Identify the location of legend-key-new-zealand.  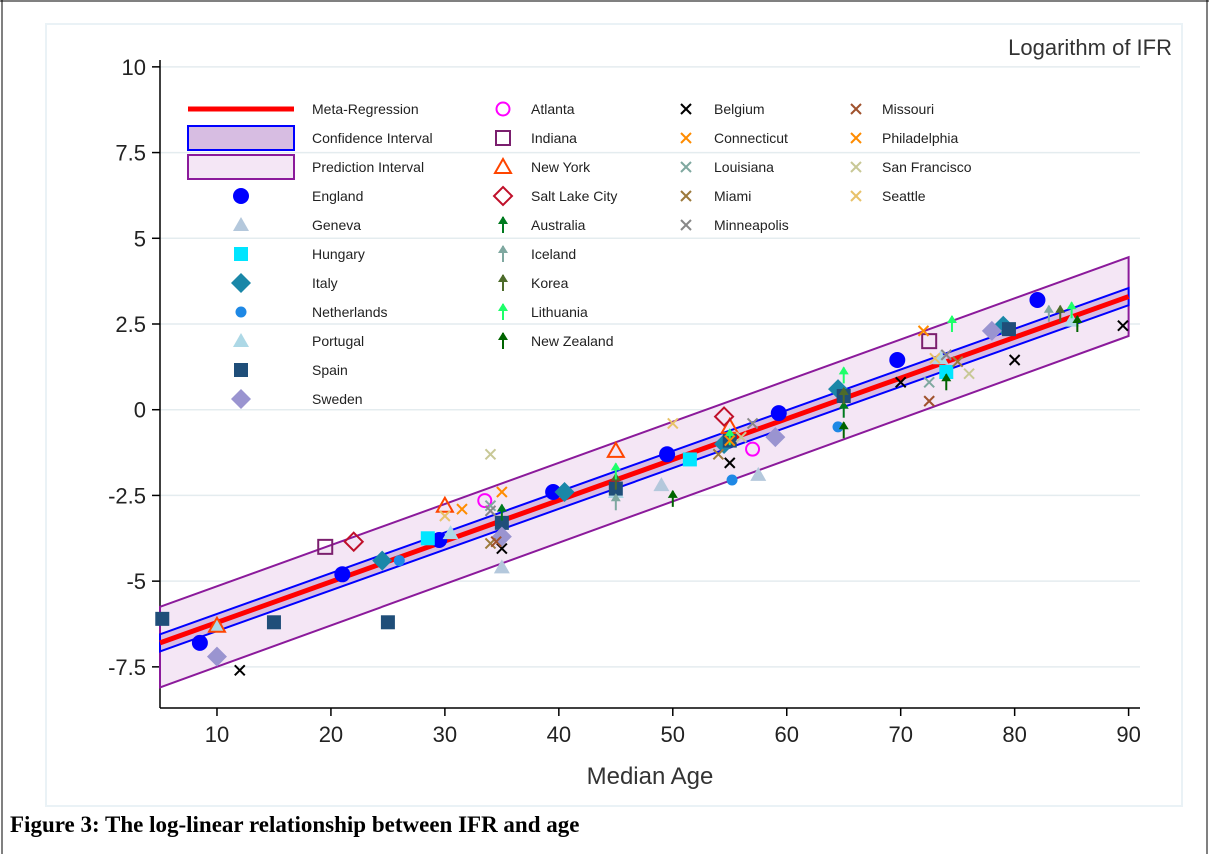
(503, 340).